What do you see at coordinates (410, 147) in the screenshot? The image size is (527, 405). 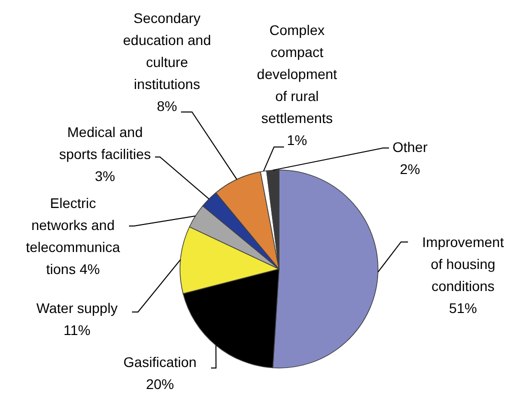 I see `slice-label: Other` at bounding box center [410, 147].